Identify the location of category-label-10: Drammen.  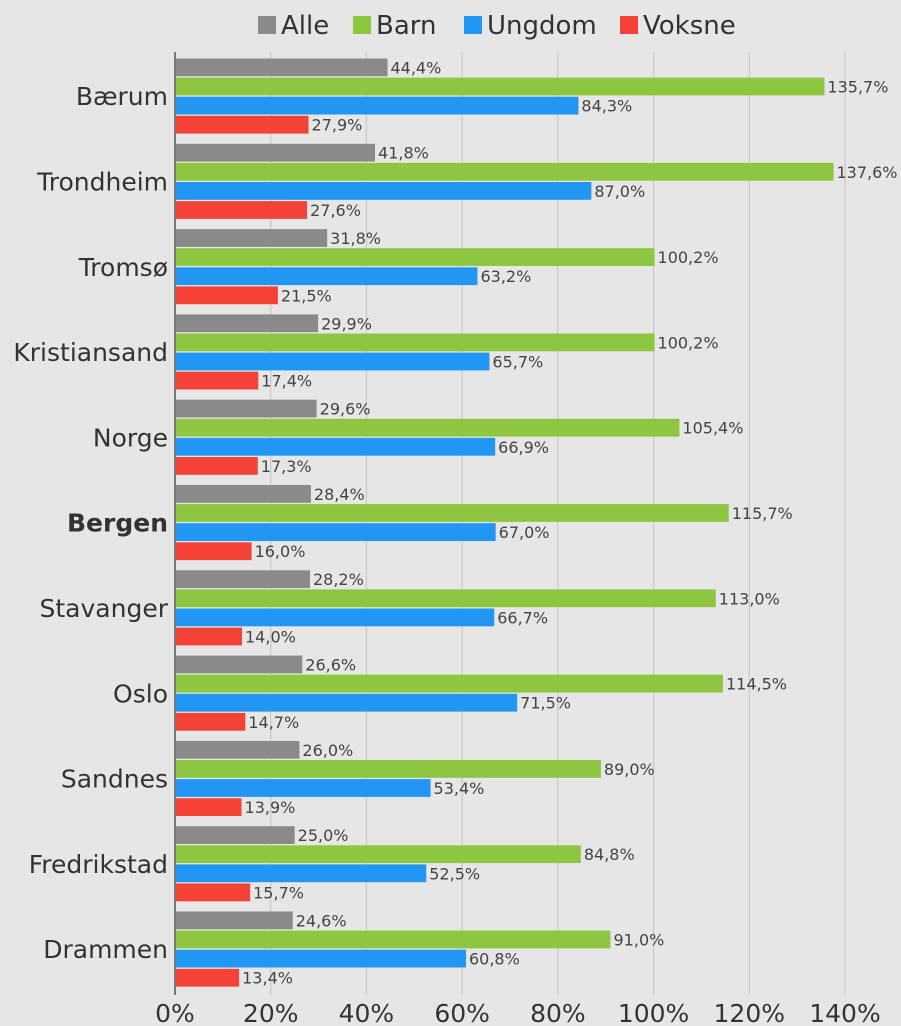
(105, 949).